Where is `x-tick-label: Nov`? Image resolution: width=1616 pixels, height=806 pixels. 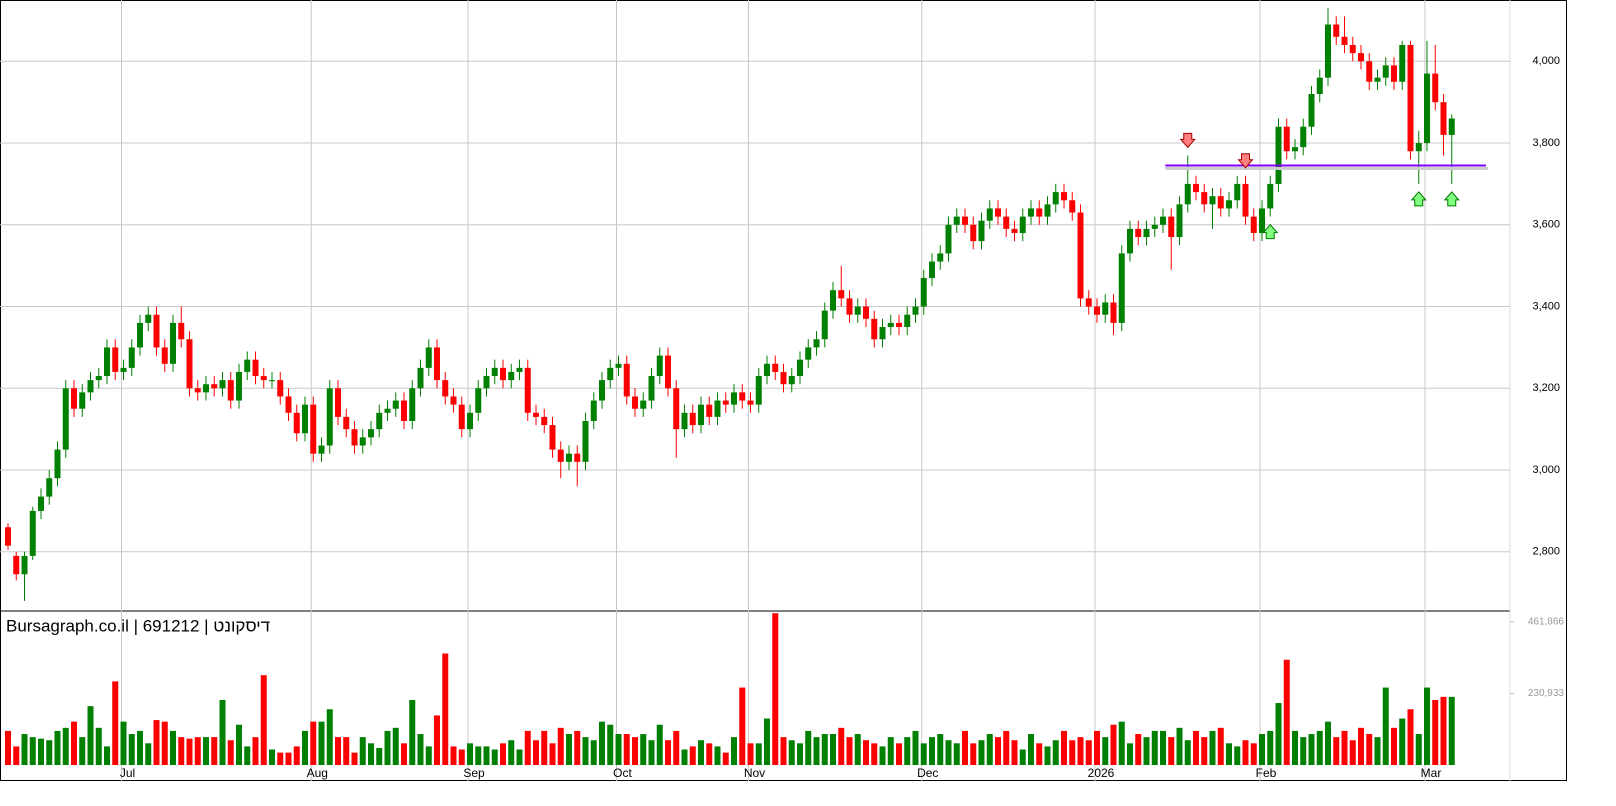
x-tick-label: Nov is located at coordinates (754, 773).